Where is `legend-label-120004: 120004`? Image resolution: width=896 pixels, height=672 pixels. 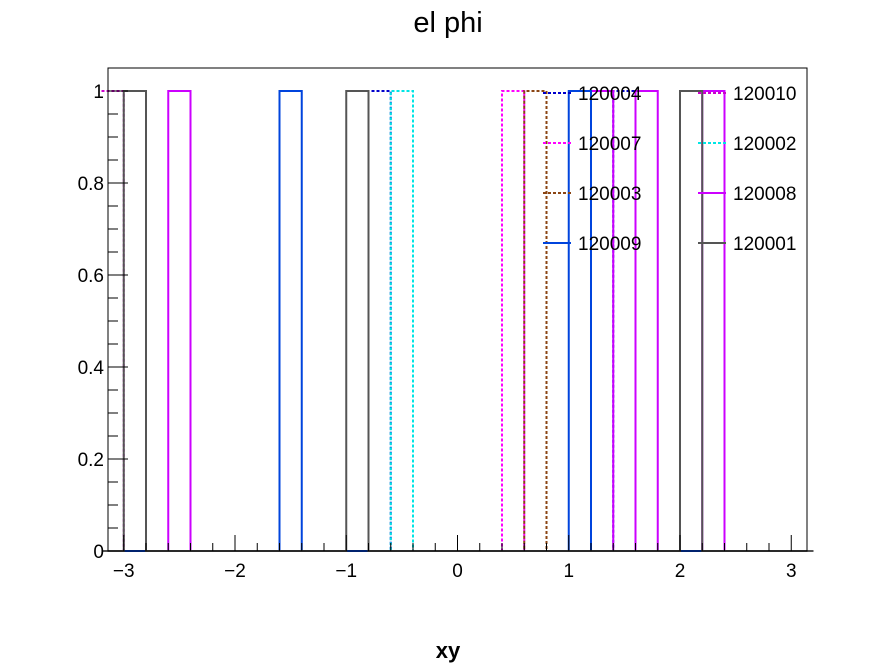 legend-label-120004: 120004 is located at coordinates (610, 94).